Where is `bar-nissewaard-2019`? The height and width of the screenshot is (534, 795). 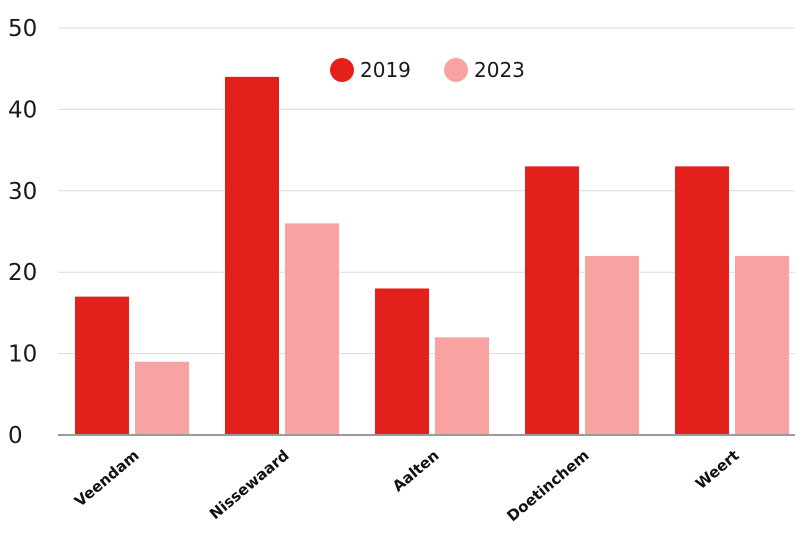
bar-nissewaard-2019 is located at coordinates (252, 255).